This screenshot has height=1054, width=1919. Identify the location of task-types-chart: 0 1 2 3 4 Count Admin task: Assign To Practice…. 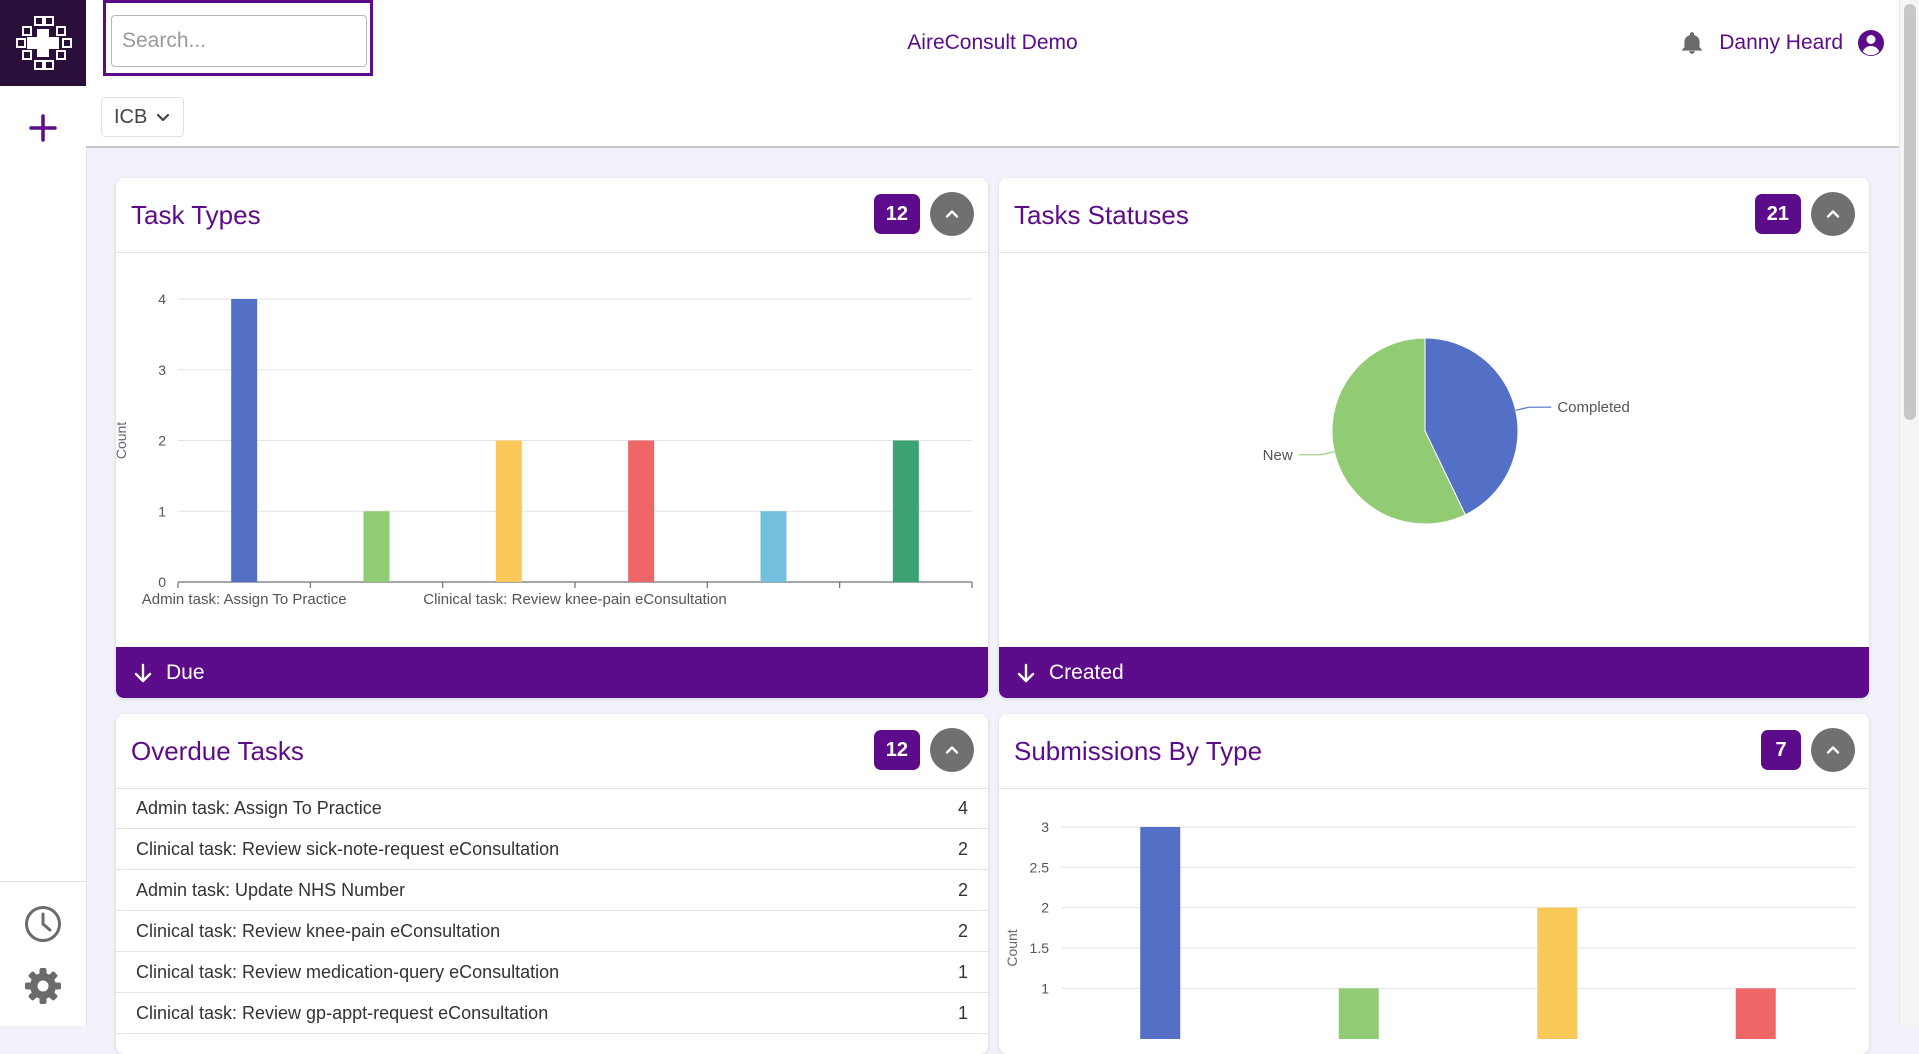
(544, 449).